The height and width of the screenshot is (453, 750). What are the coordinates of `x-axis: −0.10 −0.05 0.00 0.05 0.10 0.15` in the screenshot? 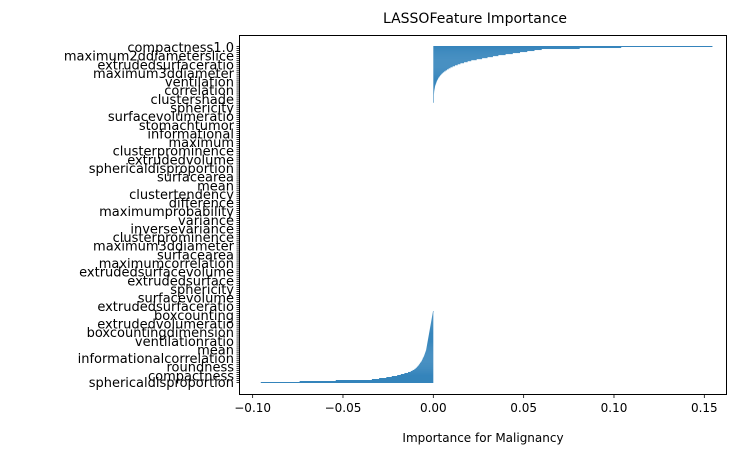 It's located at (476, 404).